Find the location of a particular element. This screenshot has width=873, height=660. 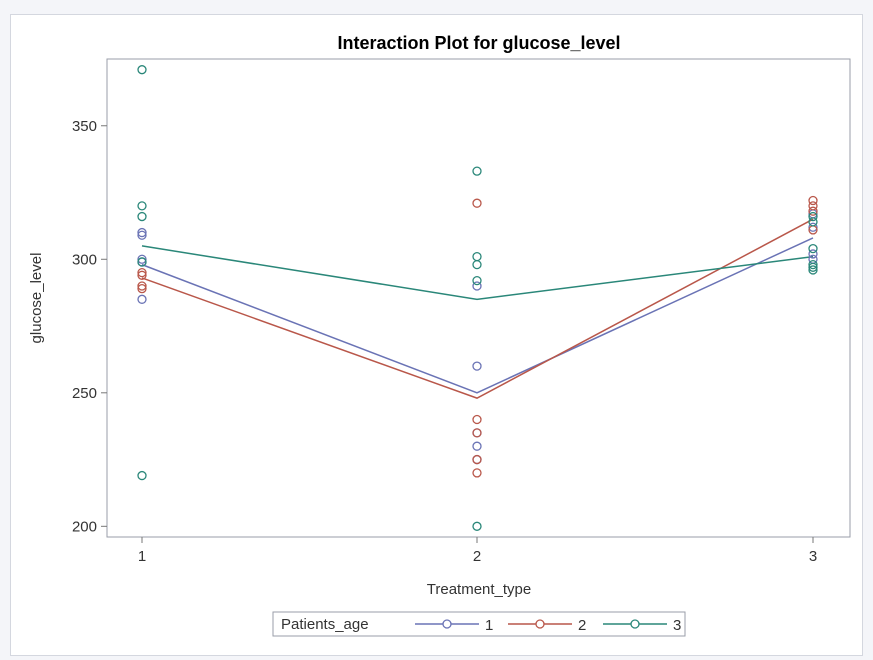

y-tick-label: 300 is located at coordinates (84, 259).